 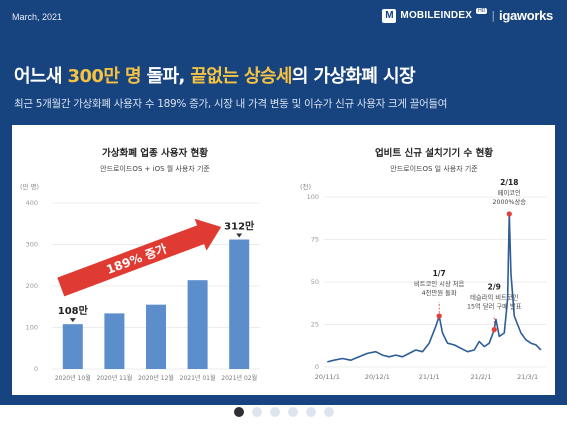 What do you see at coordinates (317, 367) in the screenshot?
I see `line-ytick-label: 0` at bounding box center [317, 367].